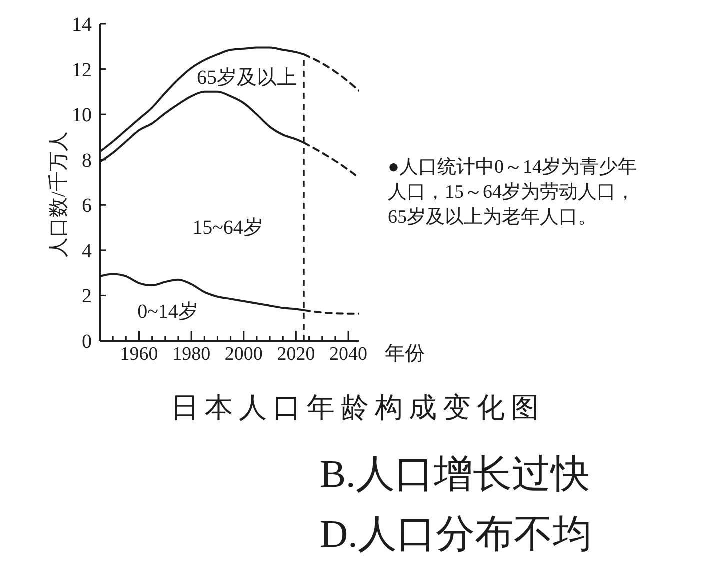  I want to click on y-tick-label: 2, so click(87, 297).